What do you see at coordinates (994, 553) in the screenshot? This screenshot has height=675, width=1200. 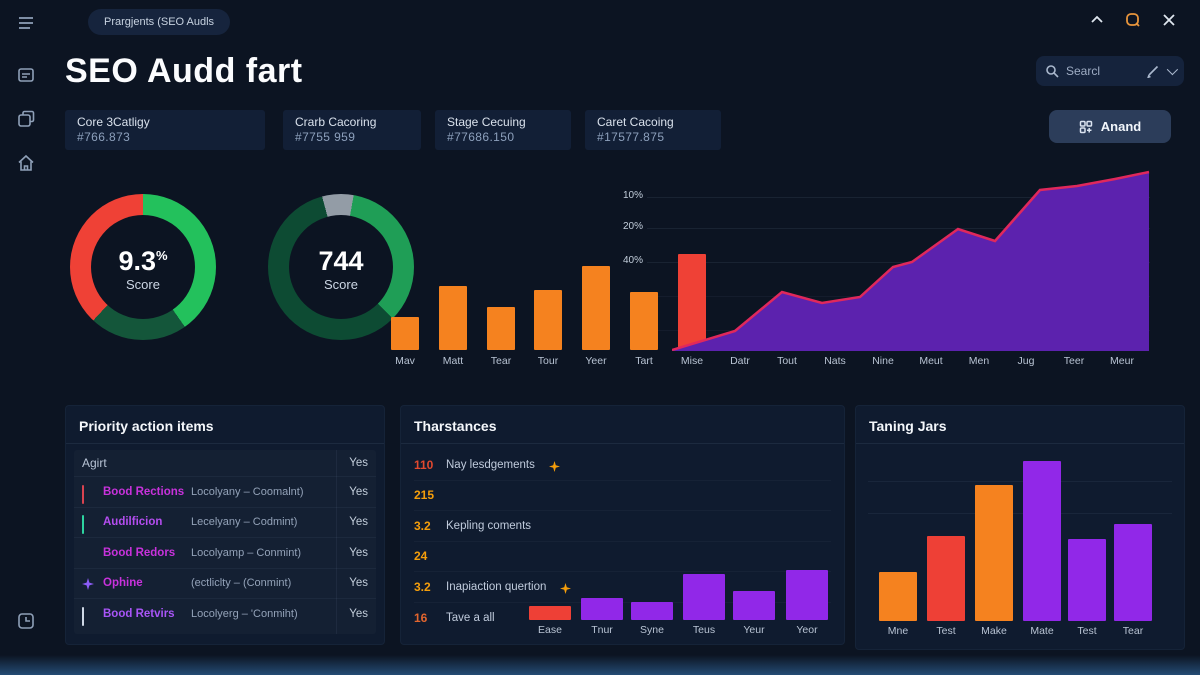 I see `bar-Make` at bounding box center [994, 553].